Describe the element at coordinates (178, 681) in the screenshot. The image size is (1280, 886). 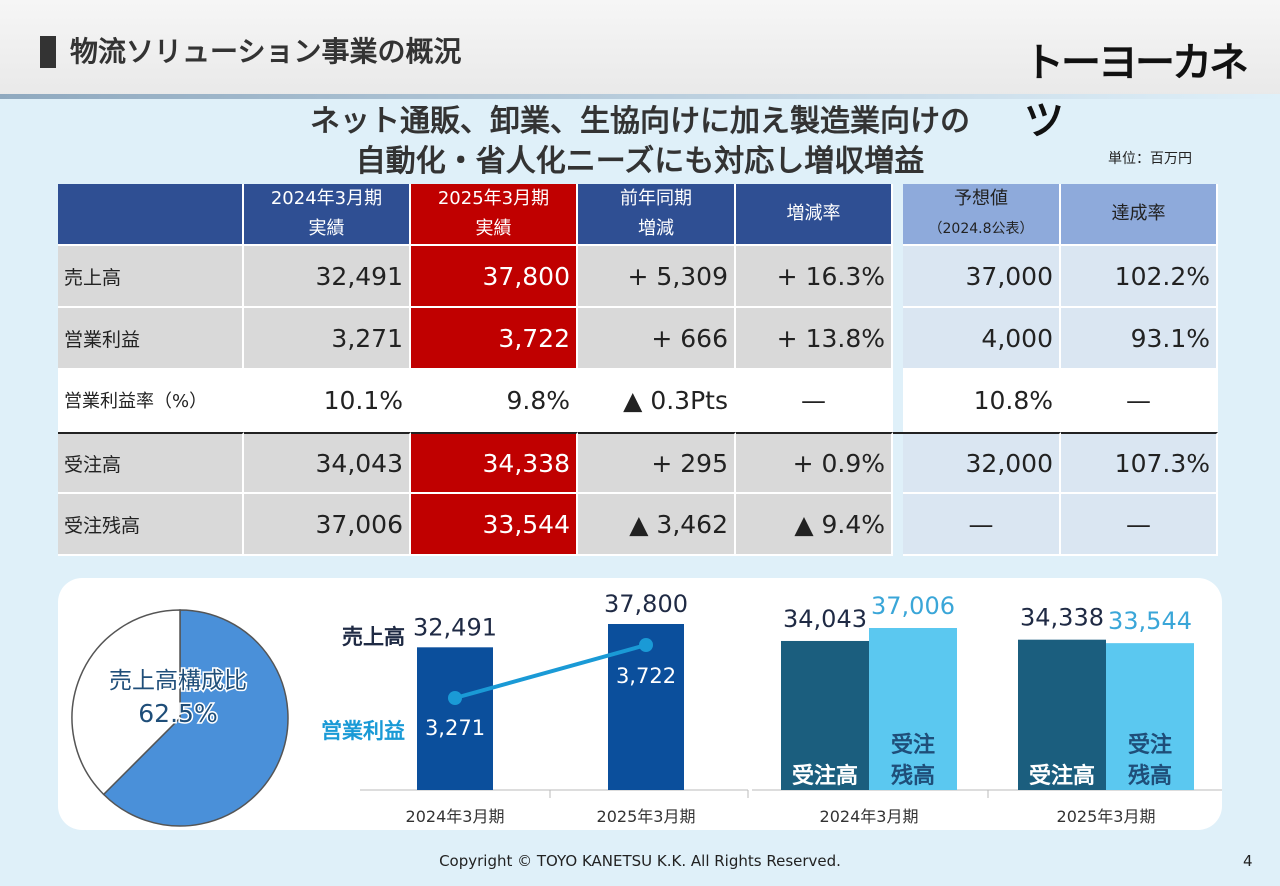
I see `pie-title: 売上高構成比` at that location.